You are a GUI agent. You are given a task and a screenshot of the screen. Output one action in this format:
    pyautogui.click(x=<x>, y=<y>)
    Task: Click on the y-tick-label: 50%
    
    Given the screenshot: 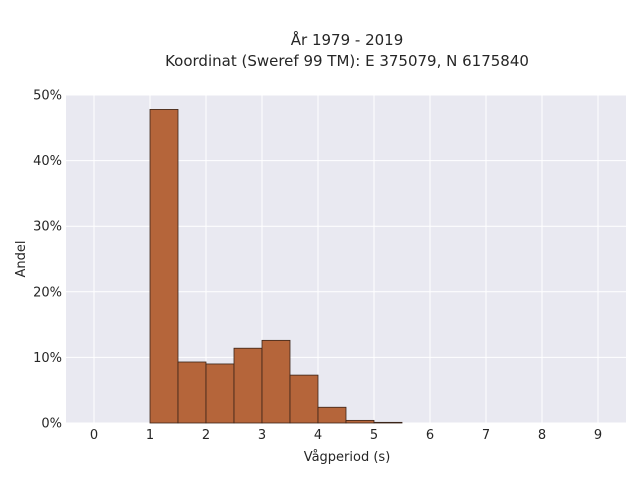 What is the action you would take?
    pyautogui.click(x=47, y=96)
    